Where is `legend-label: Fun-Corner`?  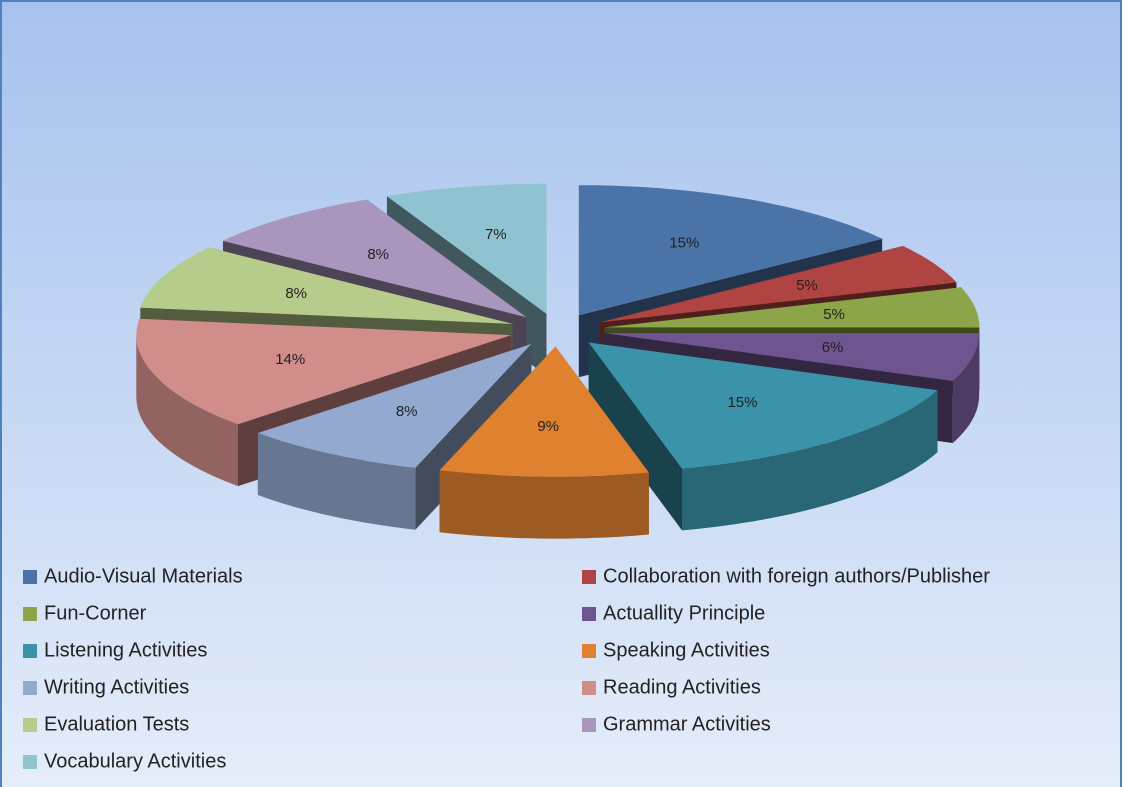 legend-label: Fun-Corner is located at coordinates (95, 613).